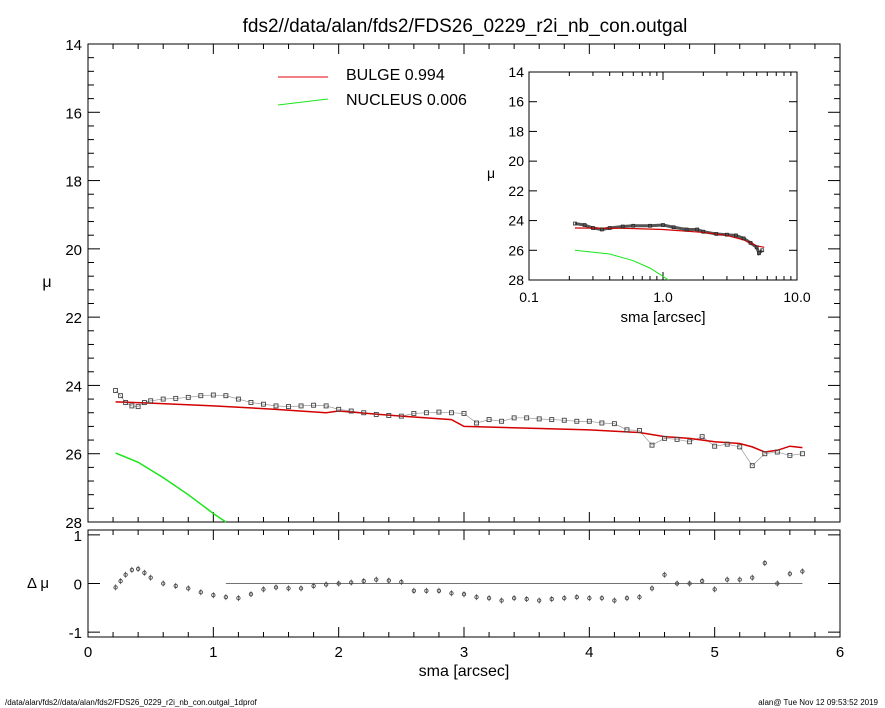 Image resolution: width=885 pixels, height=708 pixels. Describe the element at coordinates (529, 297) in the screenshot. I see `inset-x-tick-label: 0.1` at that location.